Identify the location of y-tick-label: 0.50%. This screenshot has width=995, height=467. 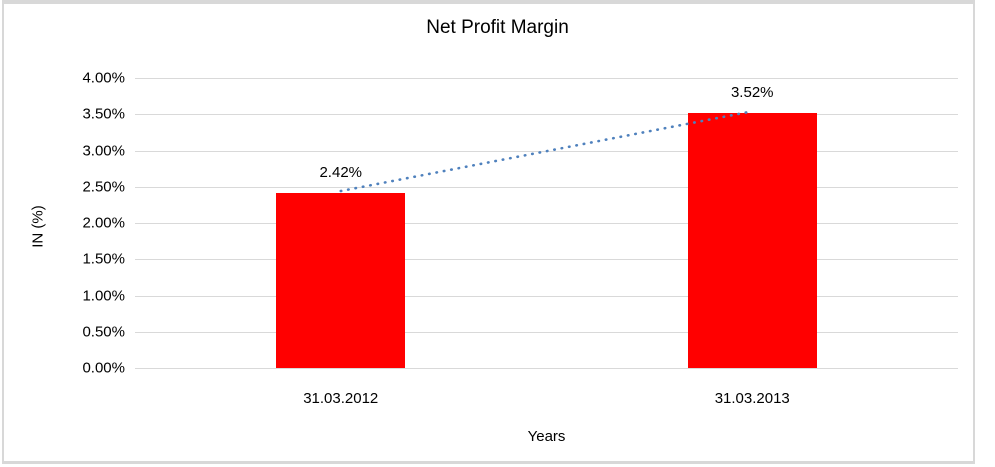
(103, 332).